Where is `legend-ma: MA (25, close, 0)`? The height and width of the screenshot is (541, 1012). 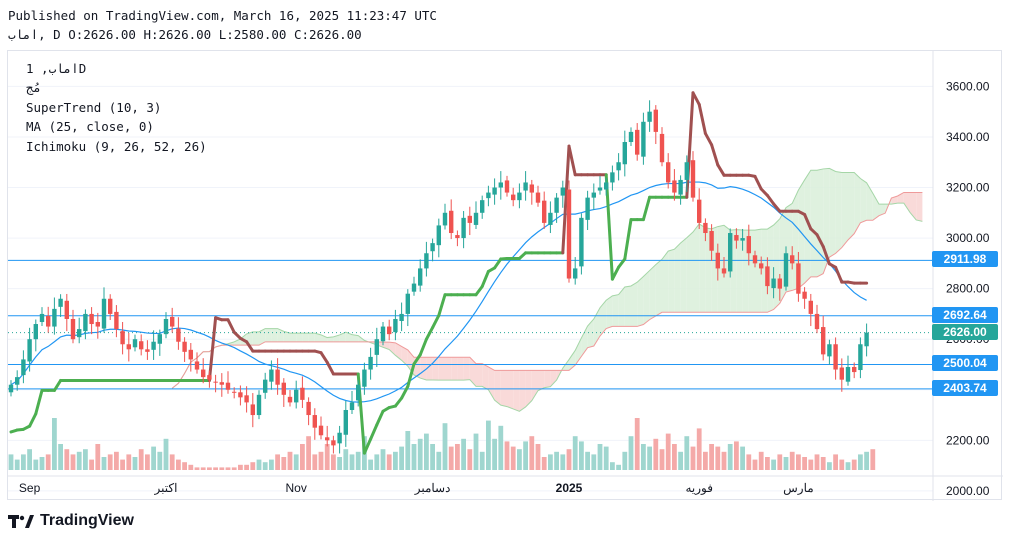
legend-ma: MA (25, close, 0) is located at coordinates (90, 126).